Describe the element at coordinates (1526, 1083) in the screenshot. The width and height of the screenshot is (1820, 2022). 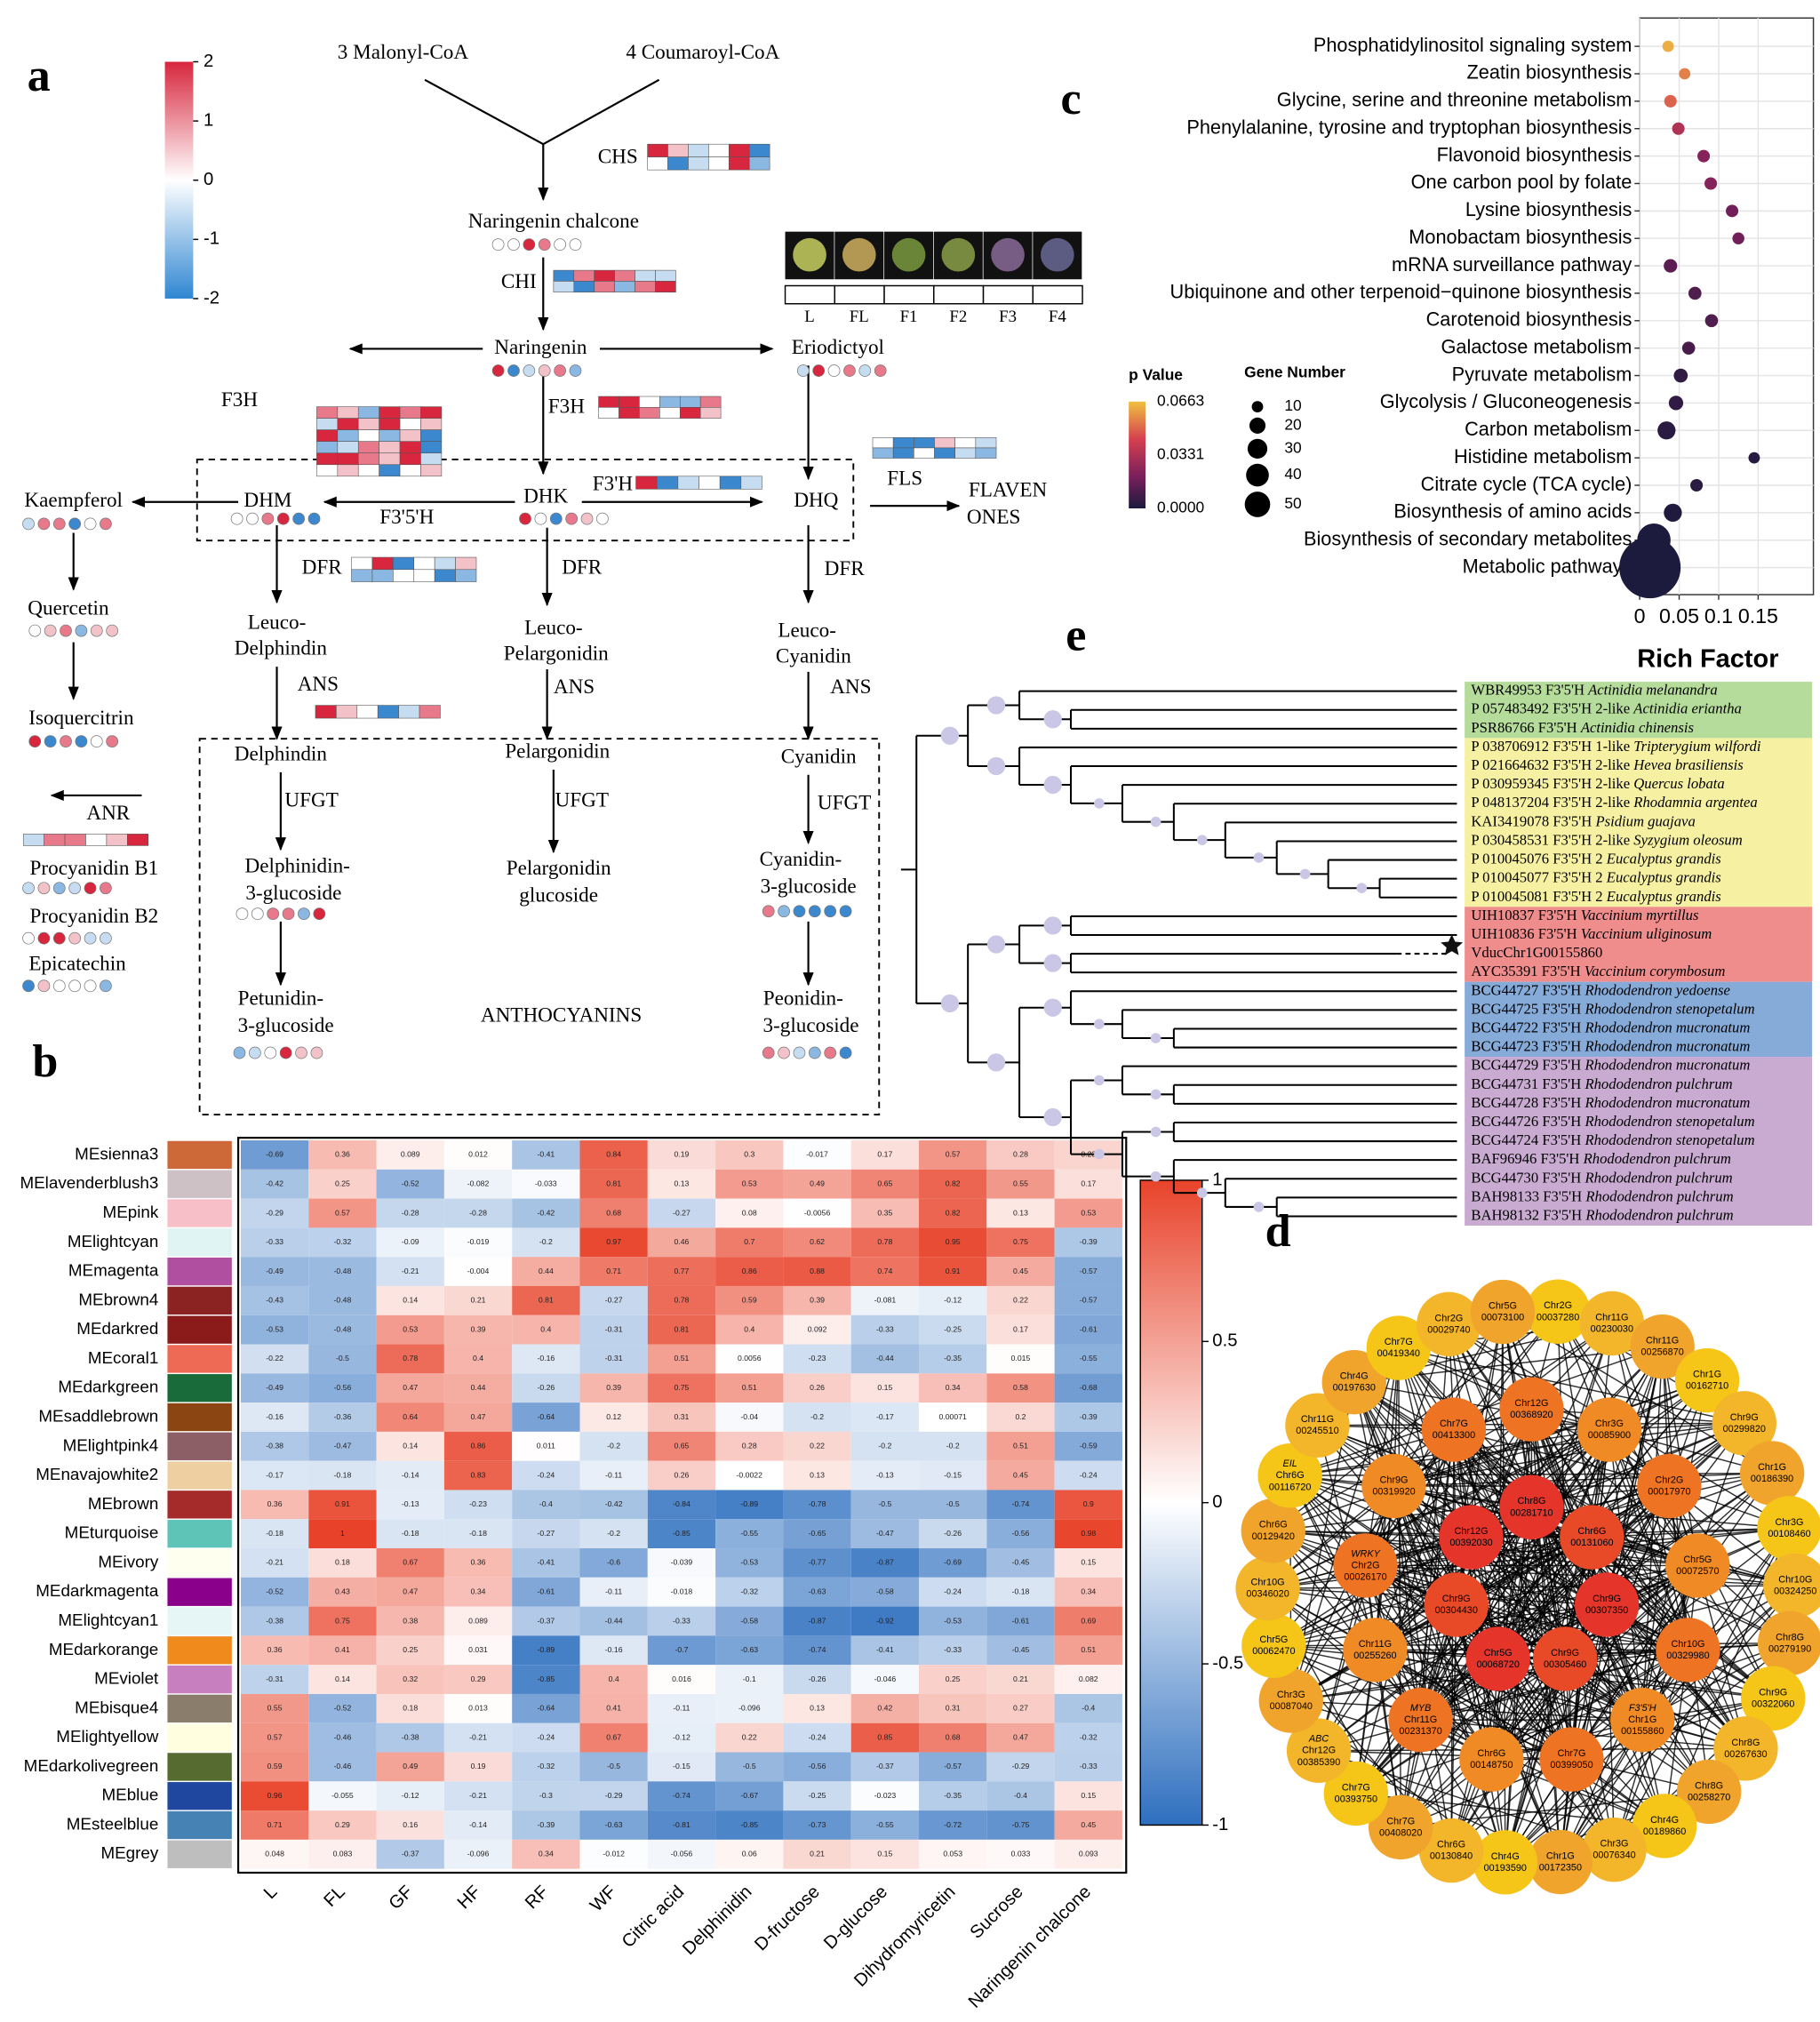
I see `leaf-id: BCG44731 F3'5'H` at that location.